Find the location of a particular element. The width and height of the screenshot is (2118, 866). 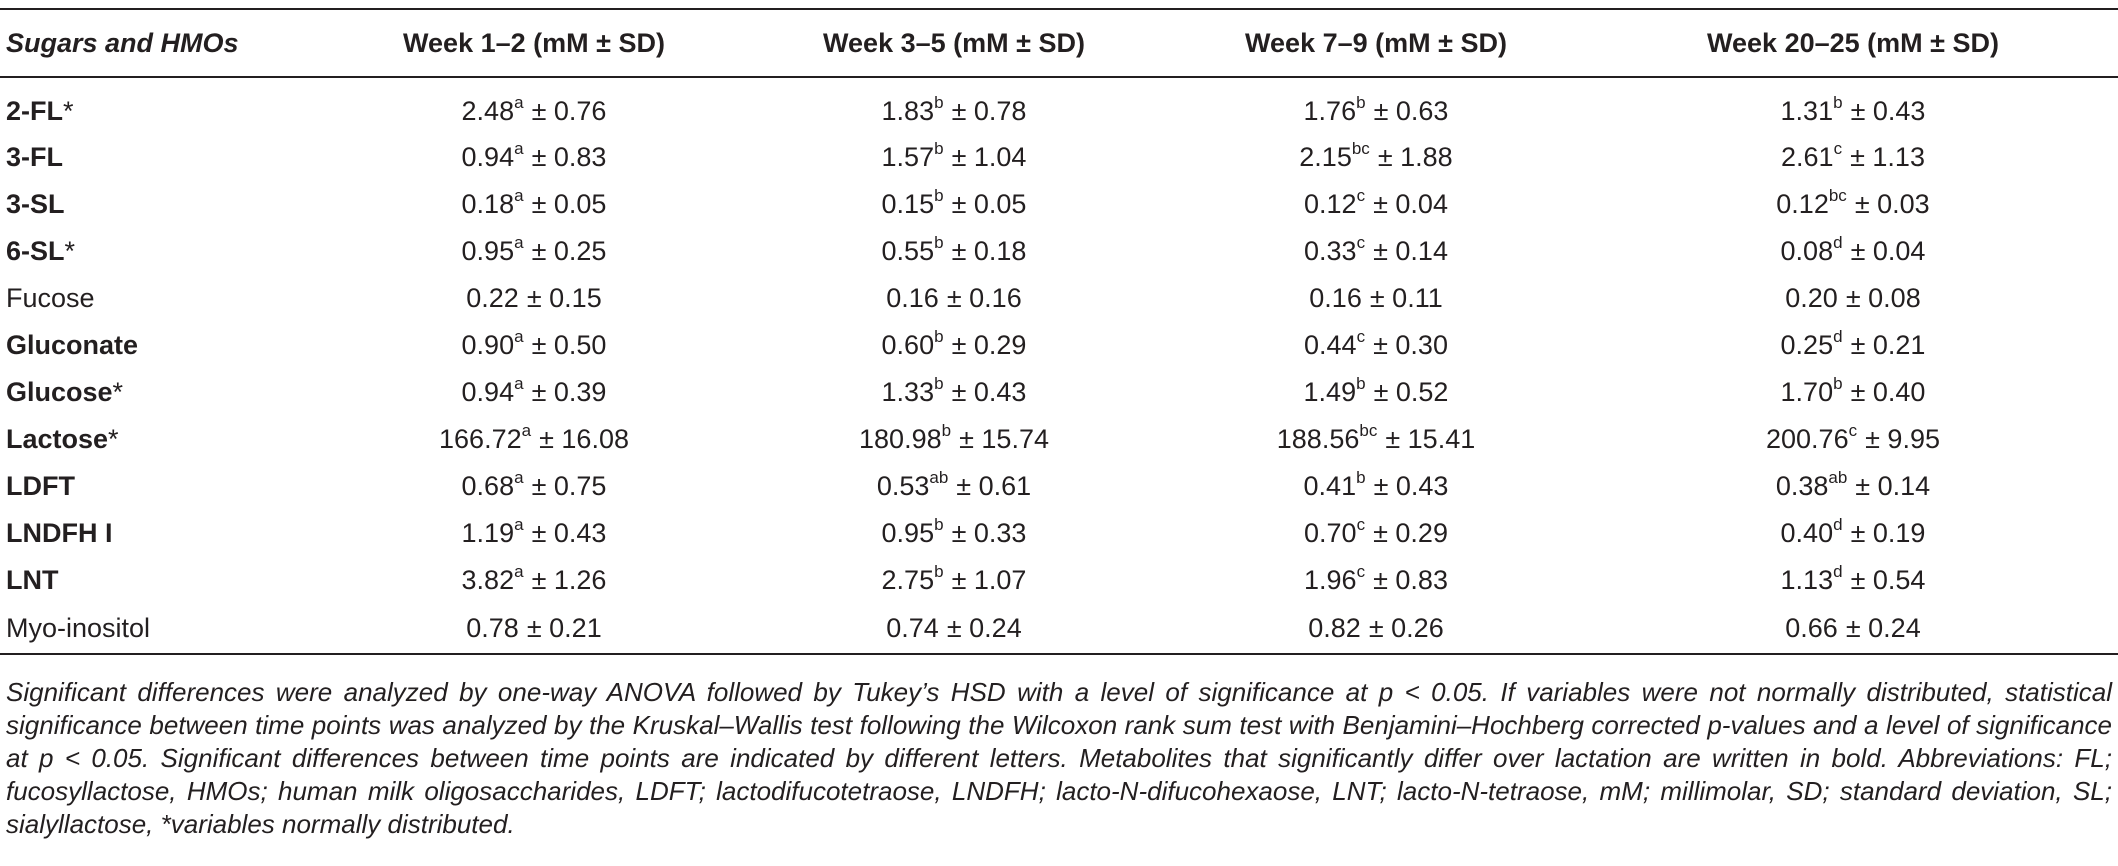

sd-value: 0.18 is located at coordinates (1000, 251).